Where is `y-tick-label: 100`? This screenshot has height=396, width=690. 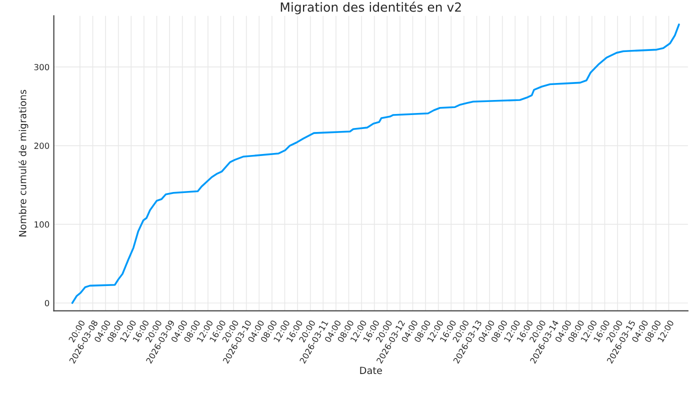
y-tick-label: 100 is located at coordinates (42, 224).